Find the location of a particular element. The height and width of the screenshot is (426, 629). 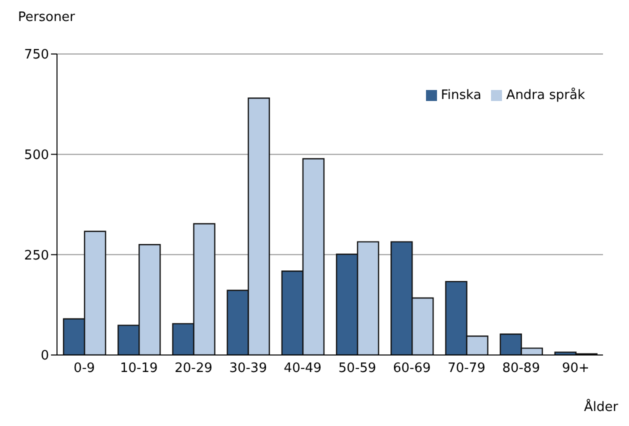

legend-label: Andra språk is located at coordinates (545, 95).